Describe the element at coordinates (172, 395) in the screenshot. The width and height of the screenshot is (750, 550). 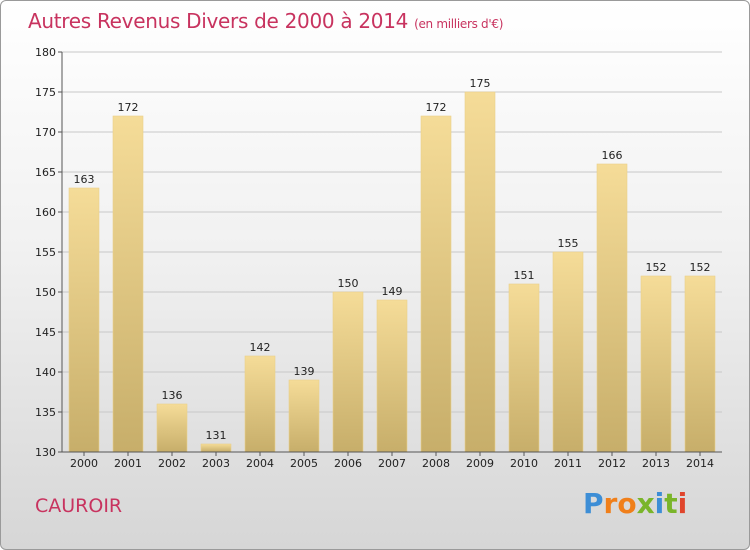
I see `bar-value-label: 136` at that location.